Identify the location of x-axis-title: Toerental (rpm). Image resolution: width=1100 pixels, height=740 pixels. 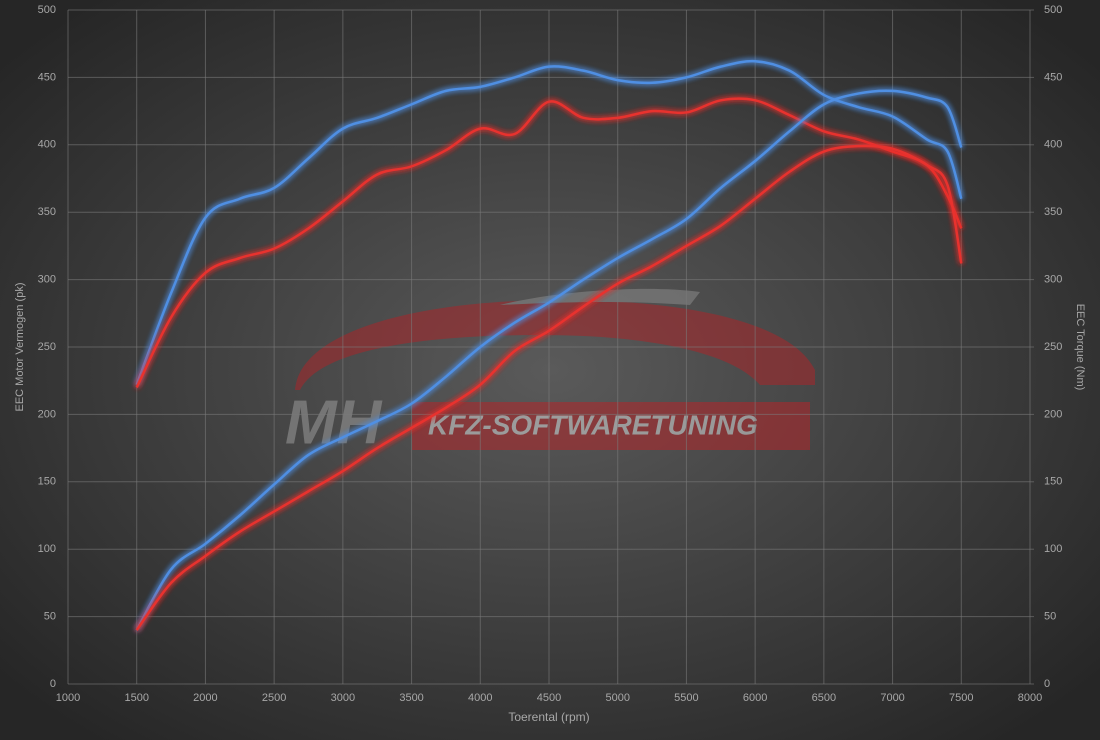
(548, 717).